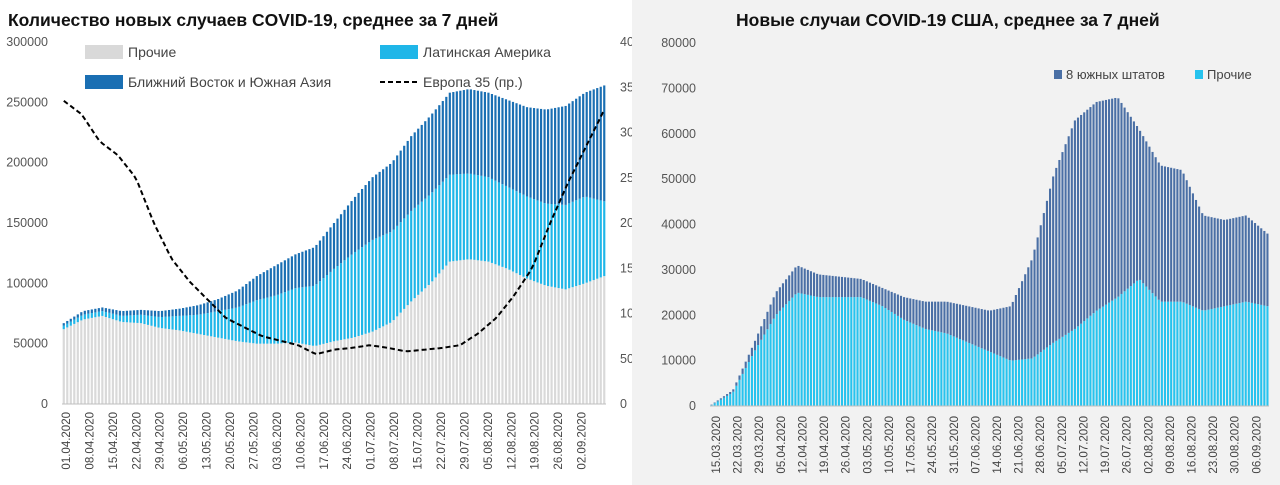 This screenshot has width=1280, height=485. What do you see at coordinates (847, 445) in the screenshot?
I see `x-tick-label: 26.04.2020` at bounding box center [847, 445].